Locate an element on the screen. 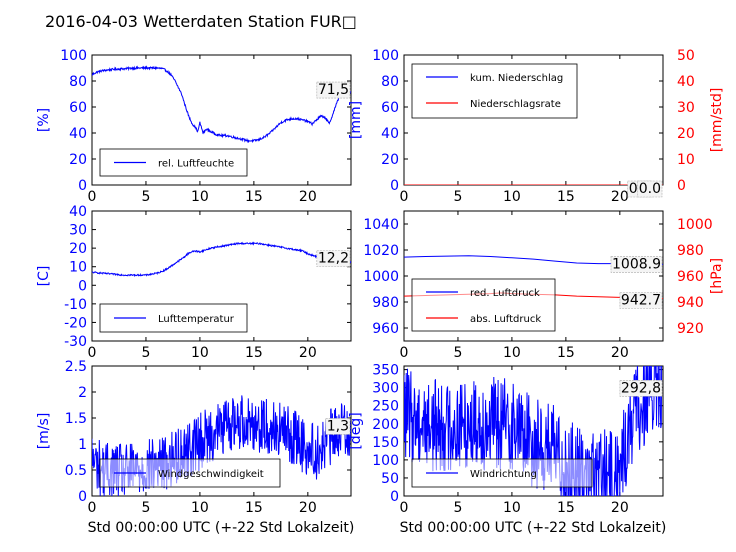 This screenshot has height=552, width=736. y-tick-label: 0.5 is located at coordinates (76, 471).